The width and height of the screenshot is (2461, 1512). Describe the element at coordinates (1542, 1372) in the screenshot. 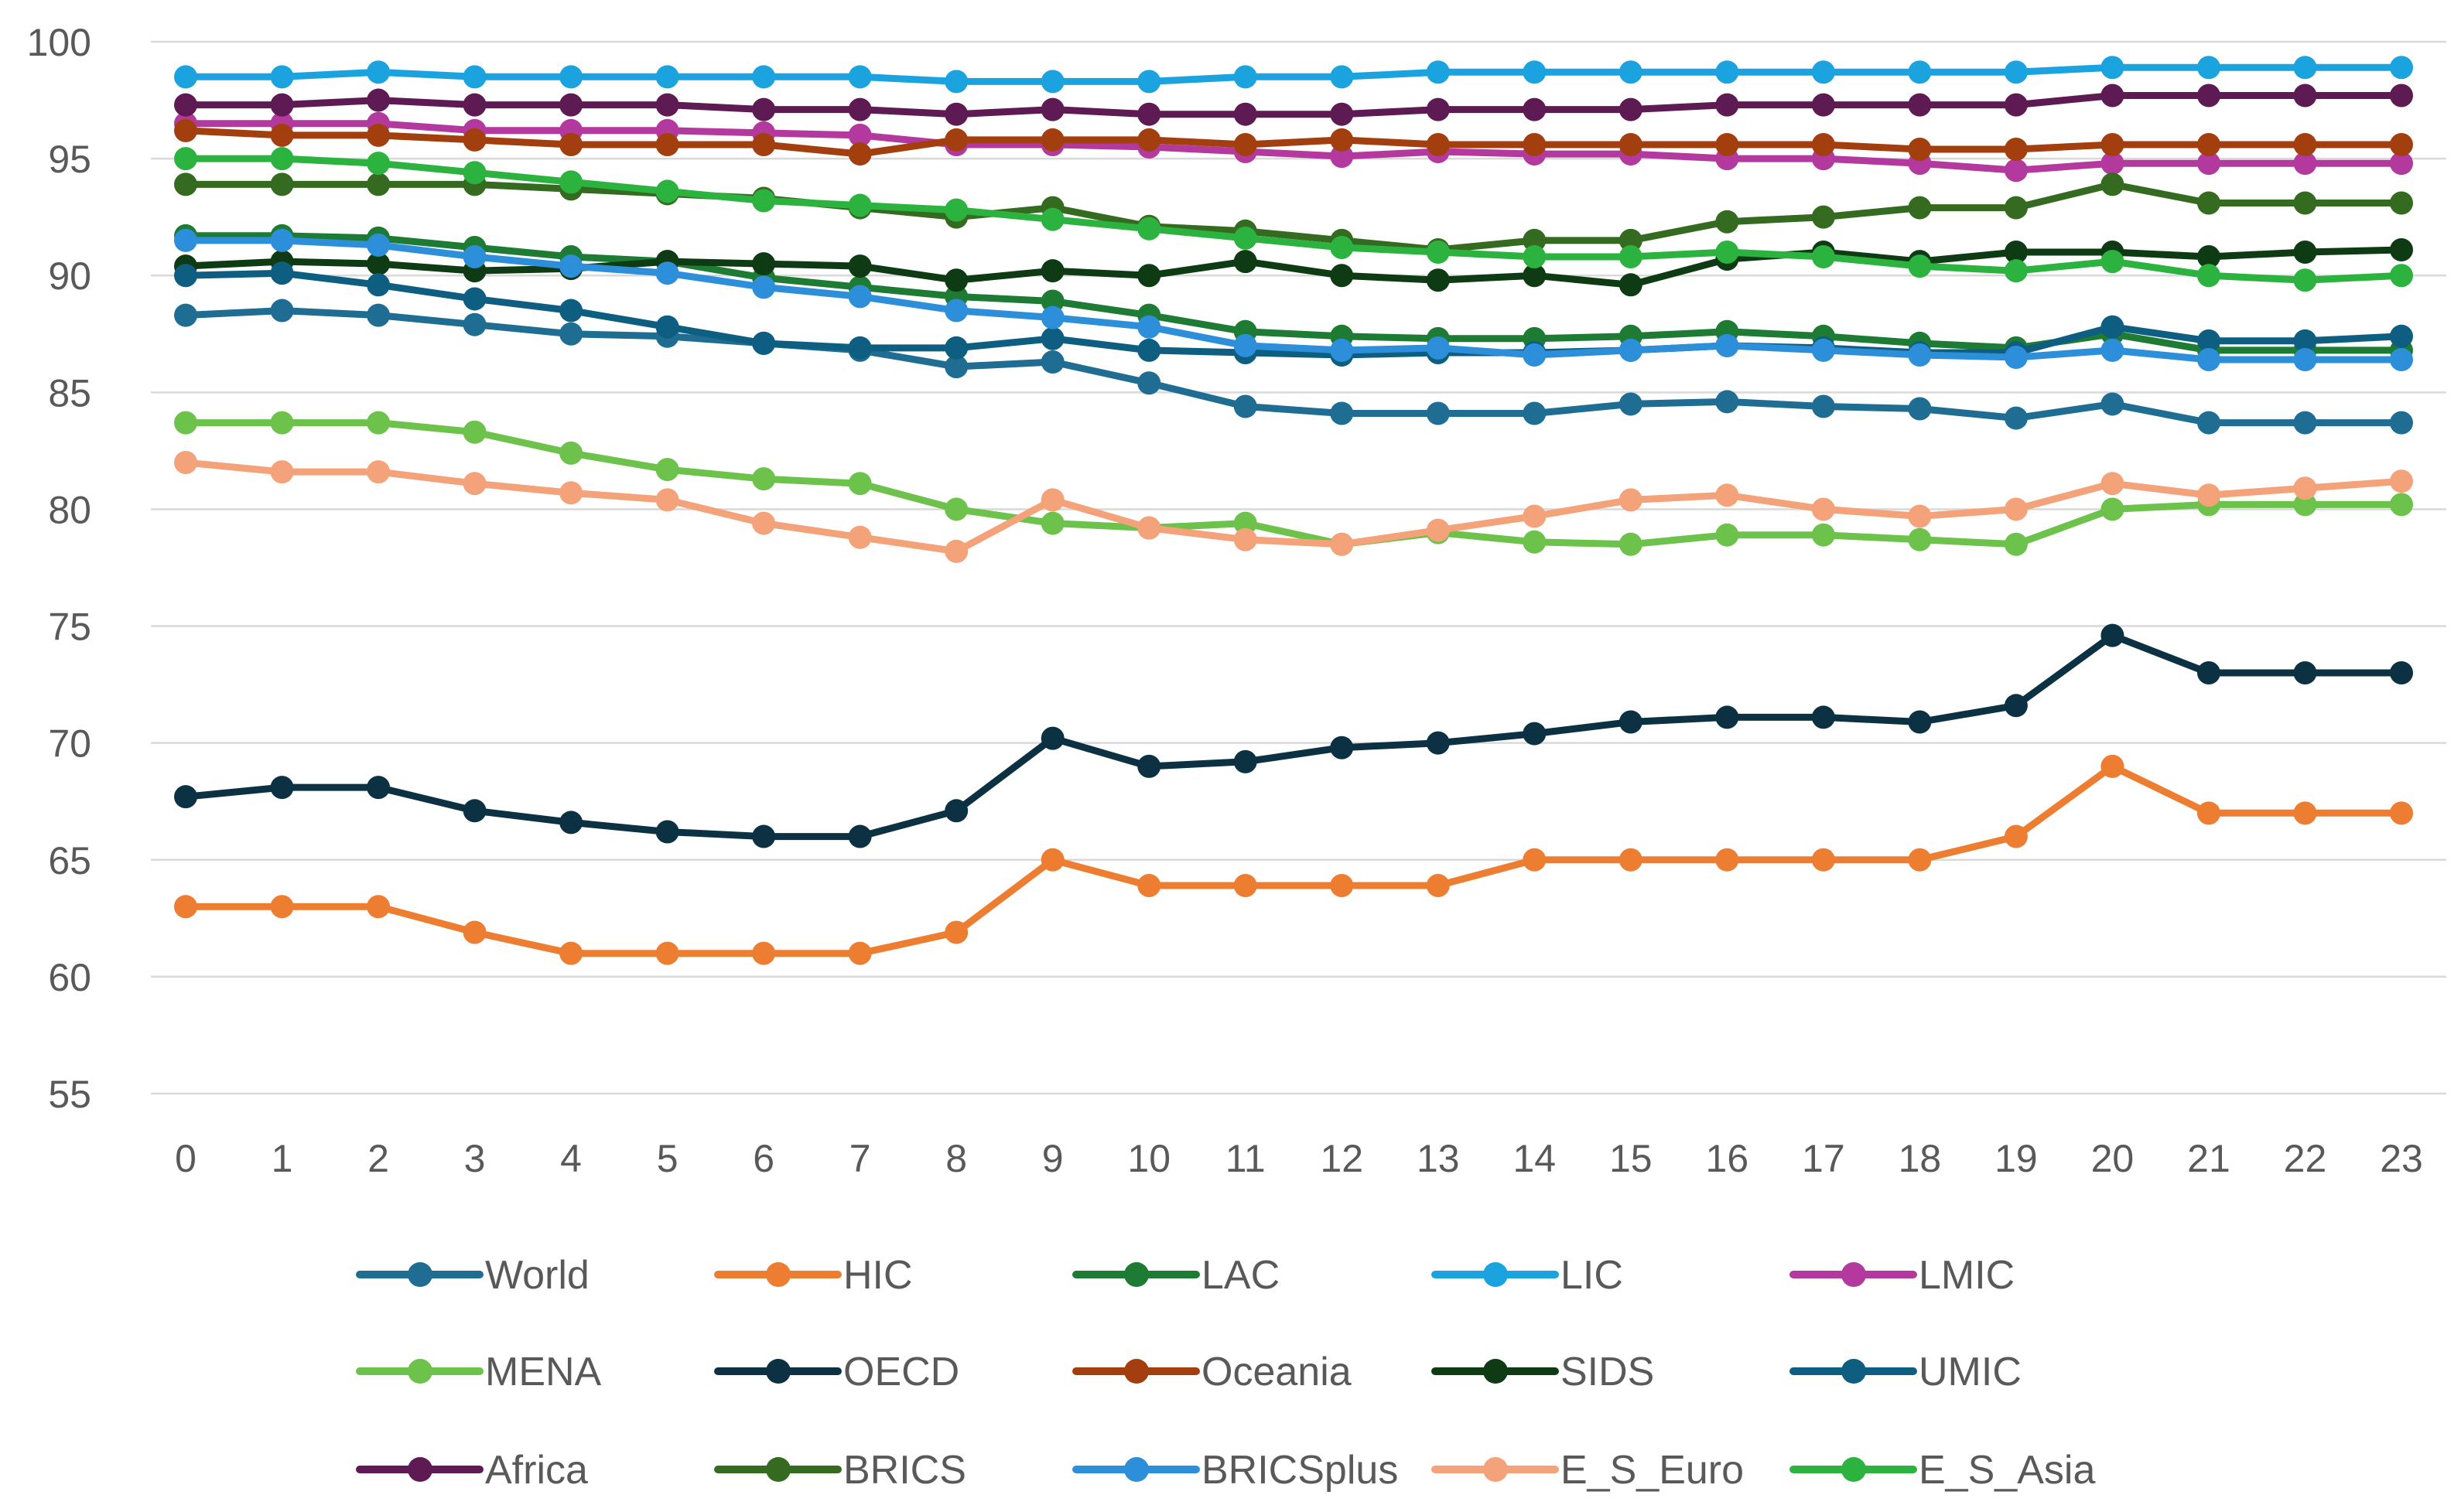

I see `legend-item-sids: SIDS` at that location.